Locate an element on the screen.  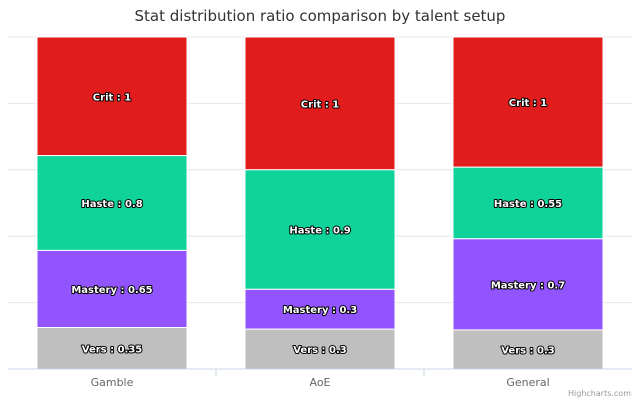
bar-mastery-gamble is located at coordinates (112, 288).